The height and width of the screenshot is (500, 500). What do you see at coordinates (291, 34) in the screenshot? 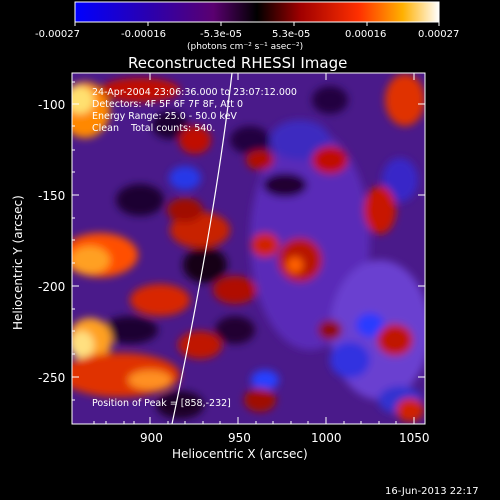
I see `colorbar-tick-label: 5.3e-05` at bounding box center [291, 34].